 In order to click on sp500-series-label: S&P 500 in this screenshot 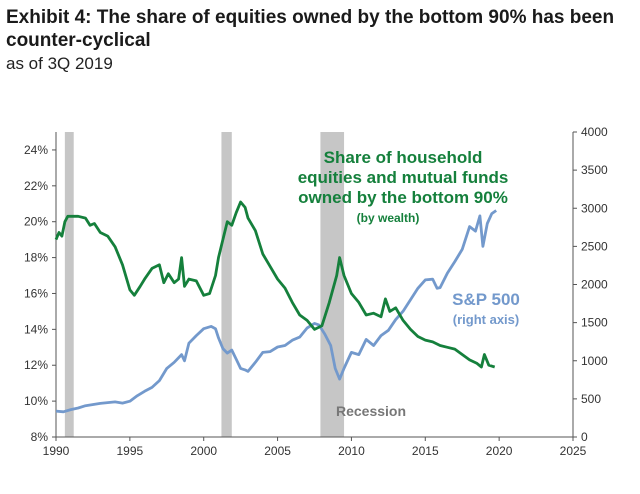, I will do `click(486, 299)`.